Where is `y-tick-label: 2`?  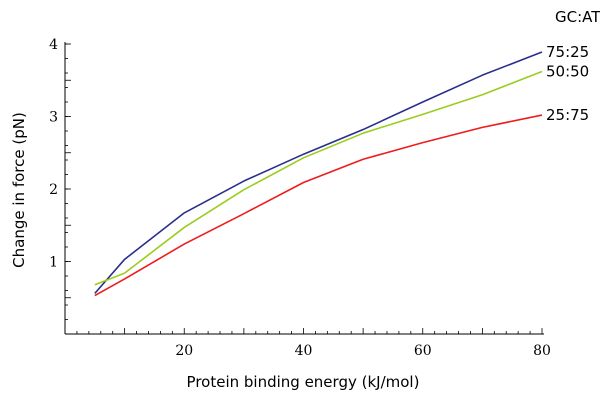 y-tick-label: 2 is located at coordinates (53, 190).